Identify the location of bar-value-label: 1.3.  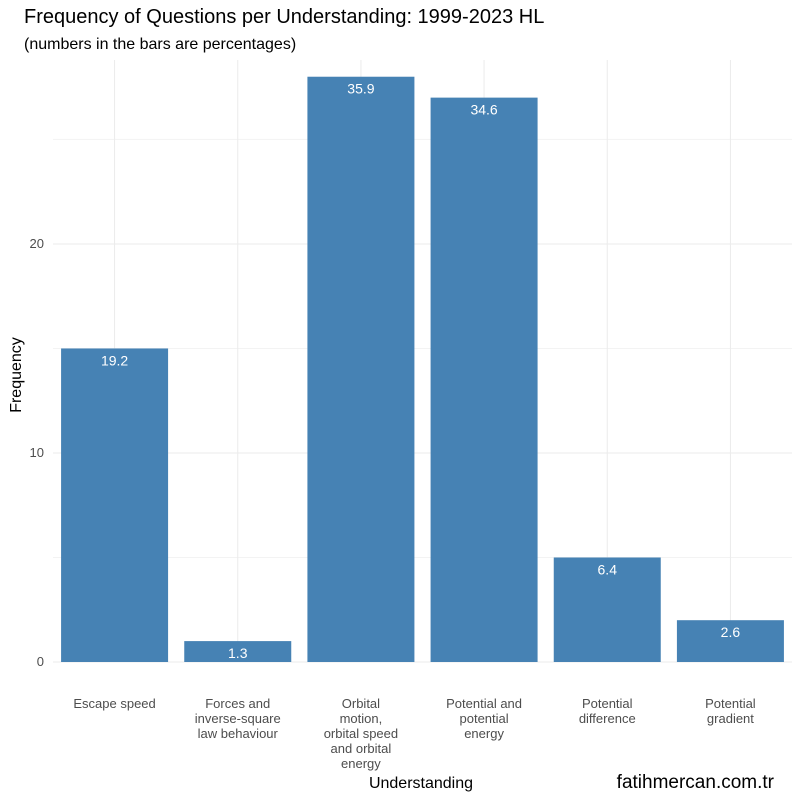
(238, 653).